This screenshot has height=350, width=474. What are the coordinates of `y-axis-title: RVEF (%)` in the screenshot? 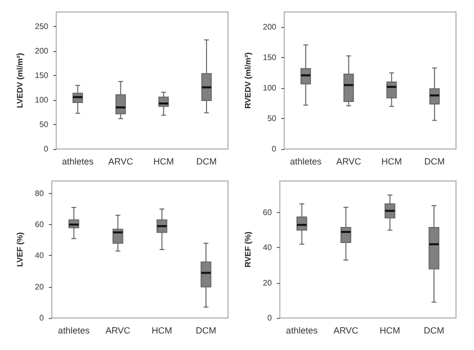 It's located at (248, 249).